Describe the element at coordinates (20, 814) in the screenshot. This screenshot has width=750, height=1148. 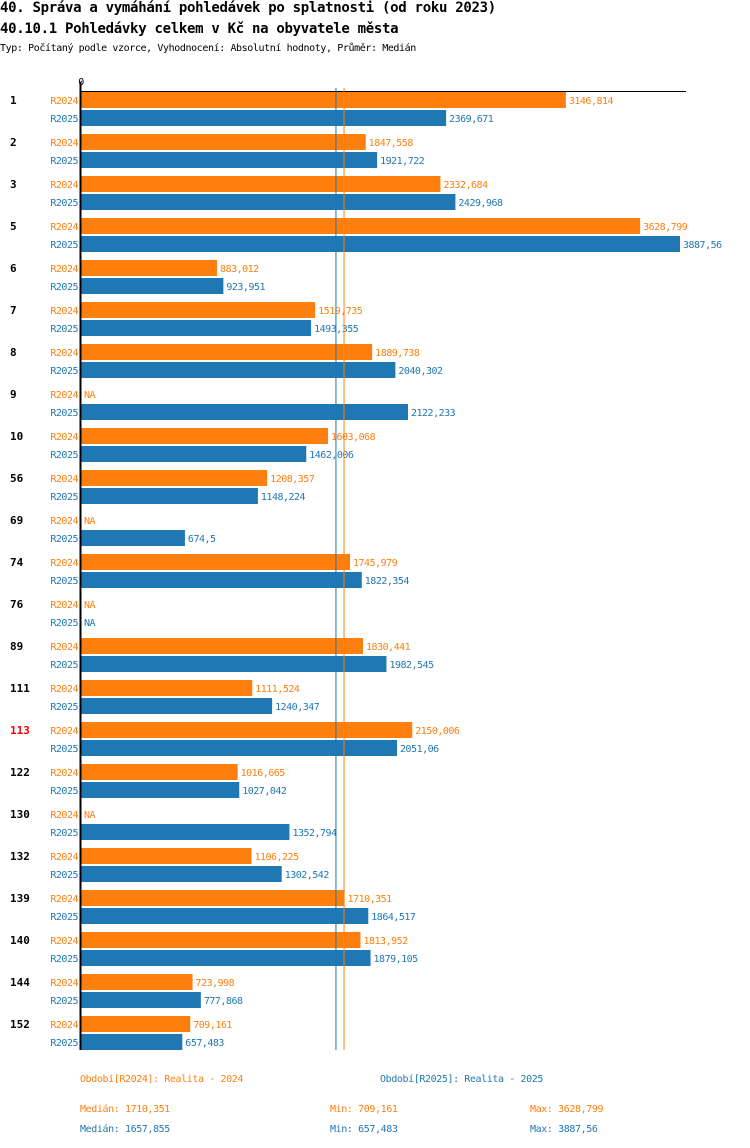
I see `category-label: 130` at that location.